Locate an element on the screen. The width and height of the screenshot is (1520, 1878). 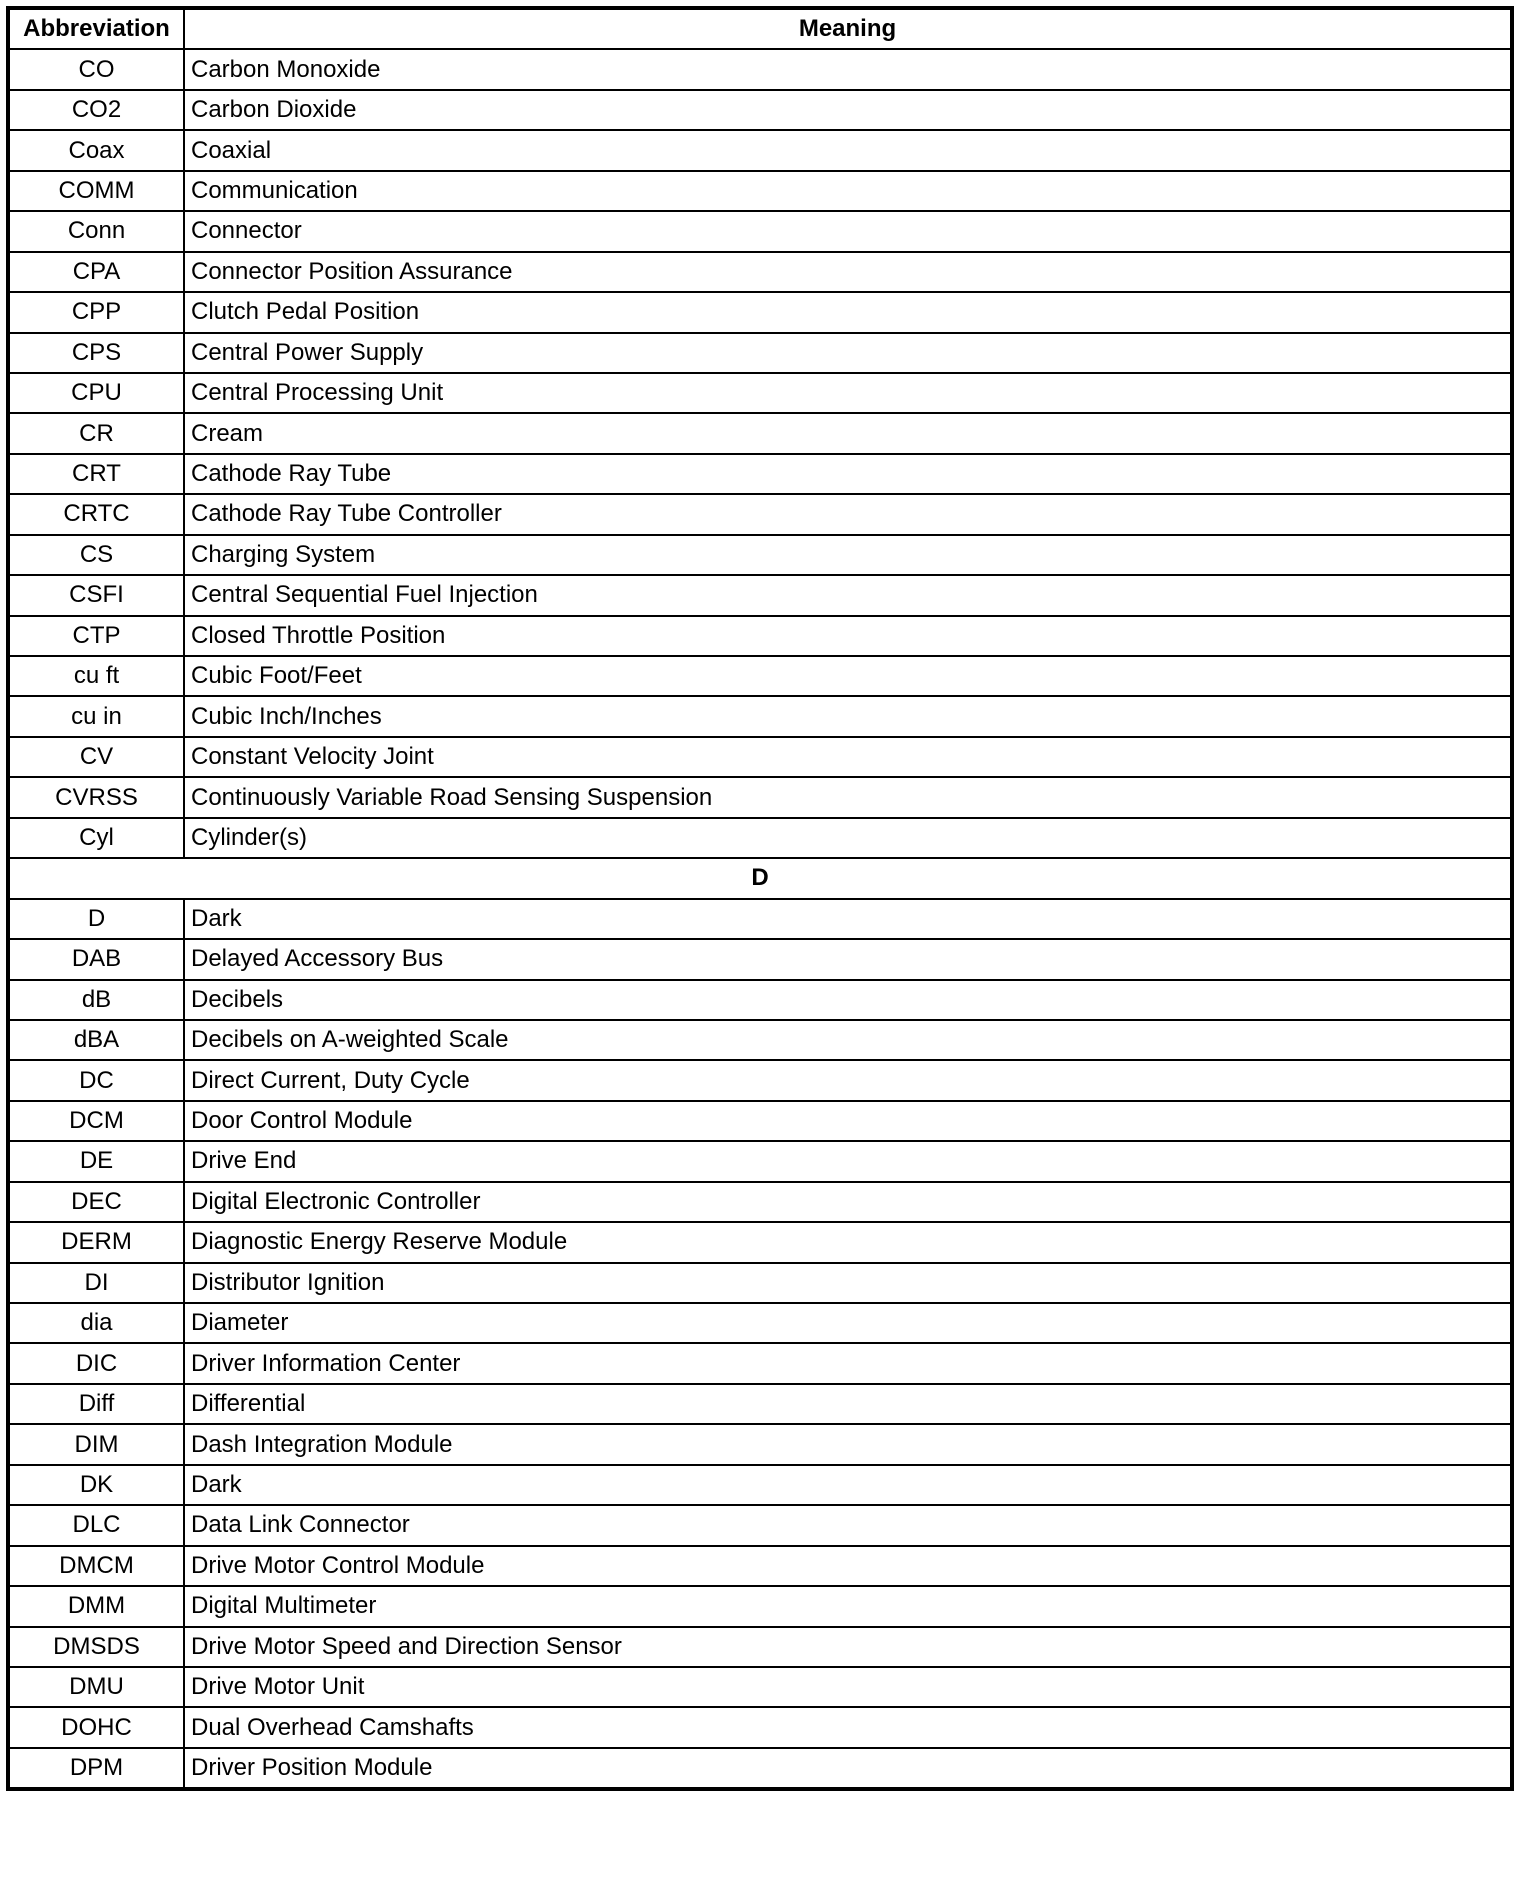
table-row: cu in Cubic Inch/Inches is located at coordinates (760, 716).